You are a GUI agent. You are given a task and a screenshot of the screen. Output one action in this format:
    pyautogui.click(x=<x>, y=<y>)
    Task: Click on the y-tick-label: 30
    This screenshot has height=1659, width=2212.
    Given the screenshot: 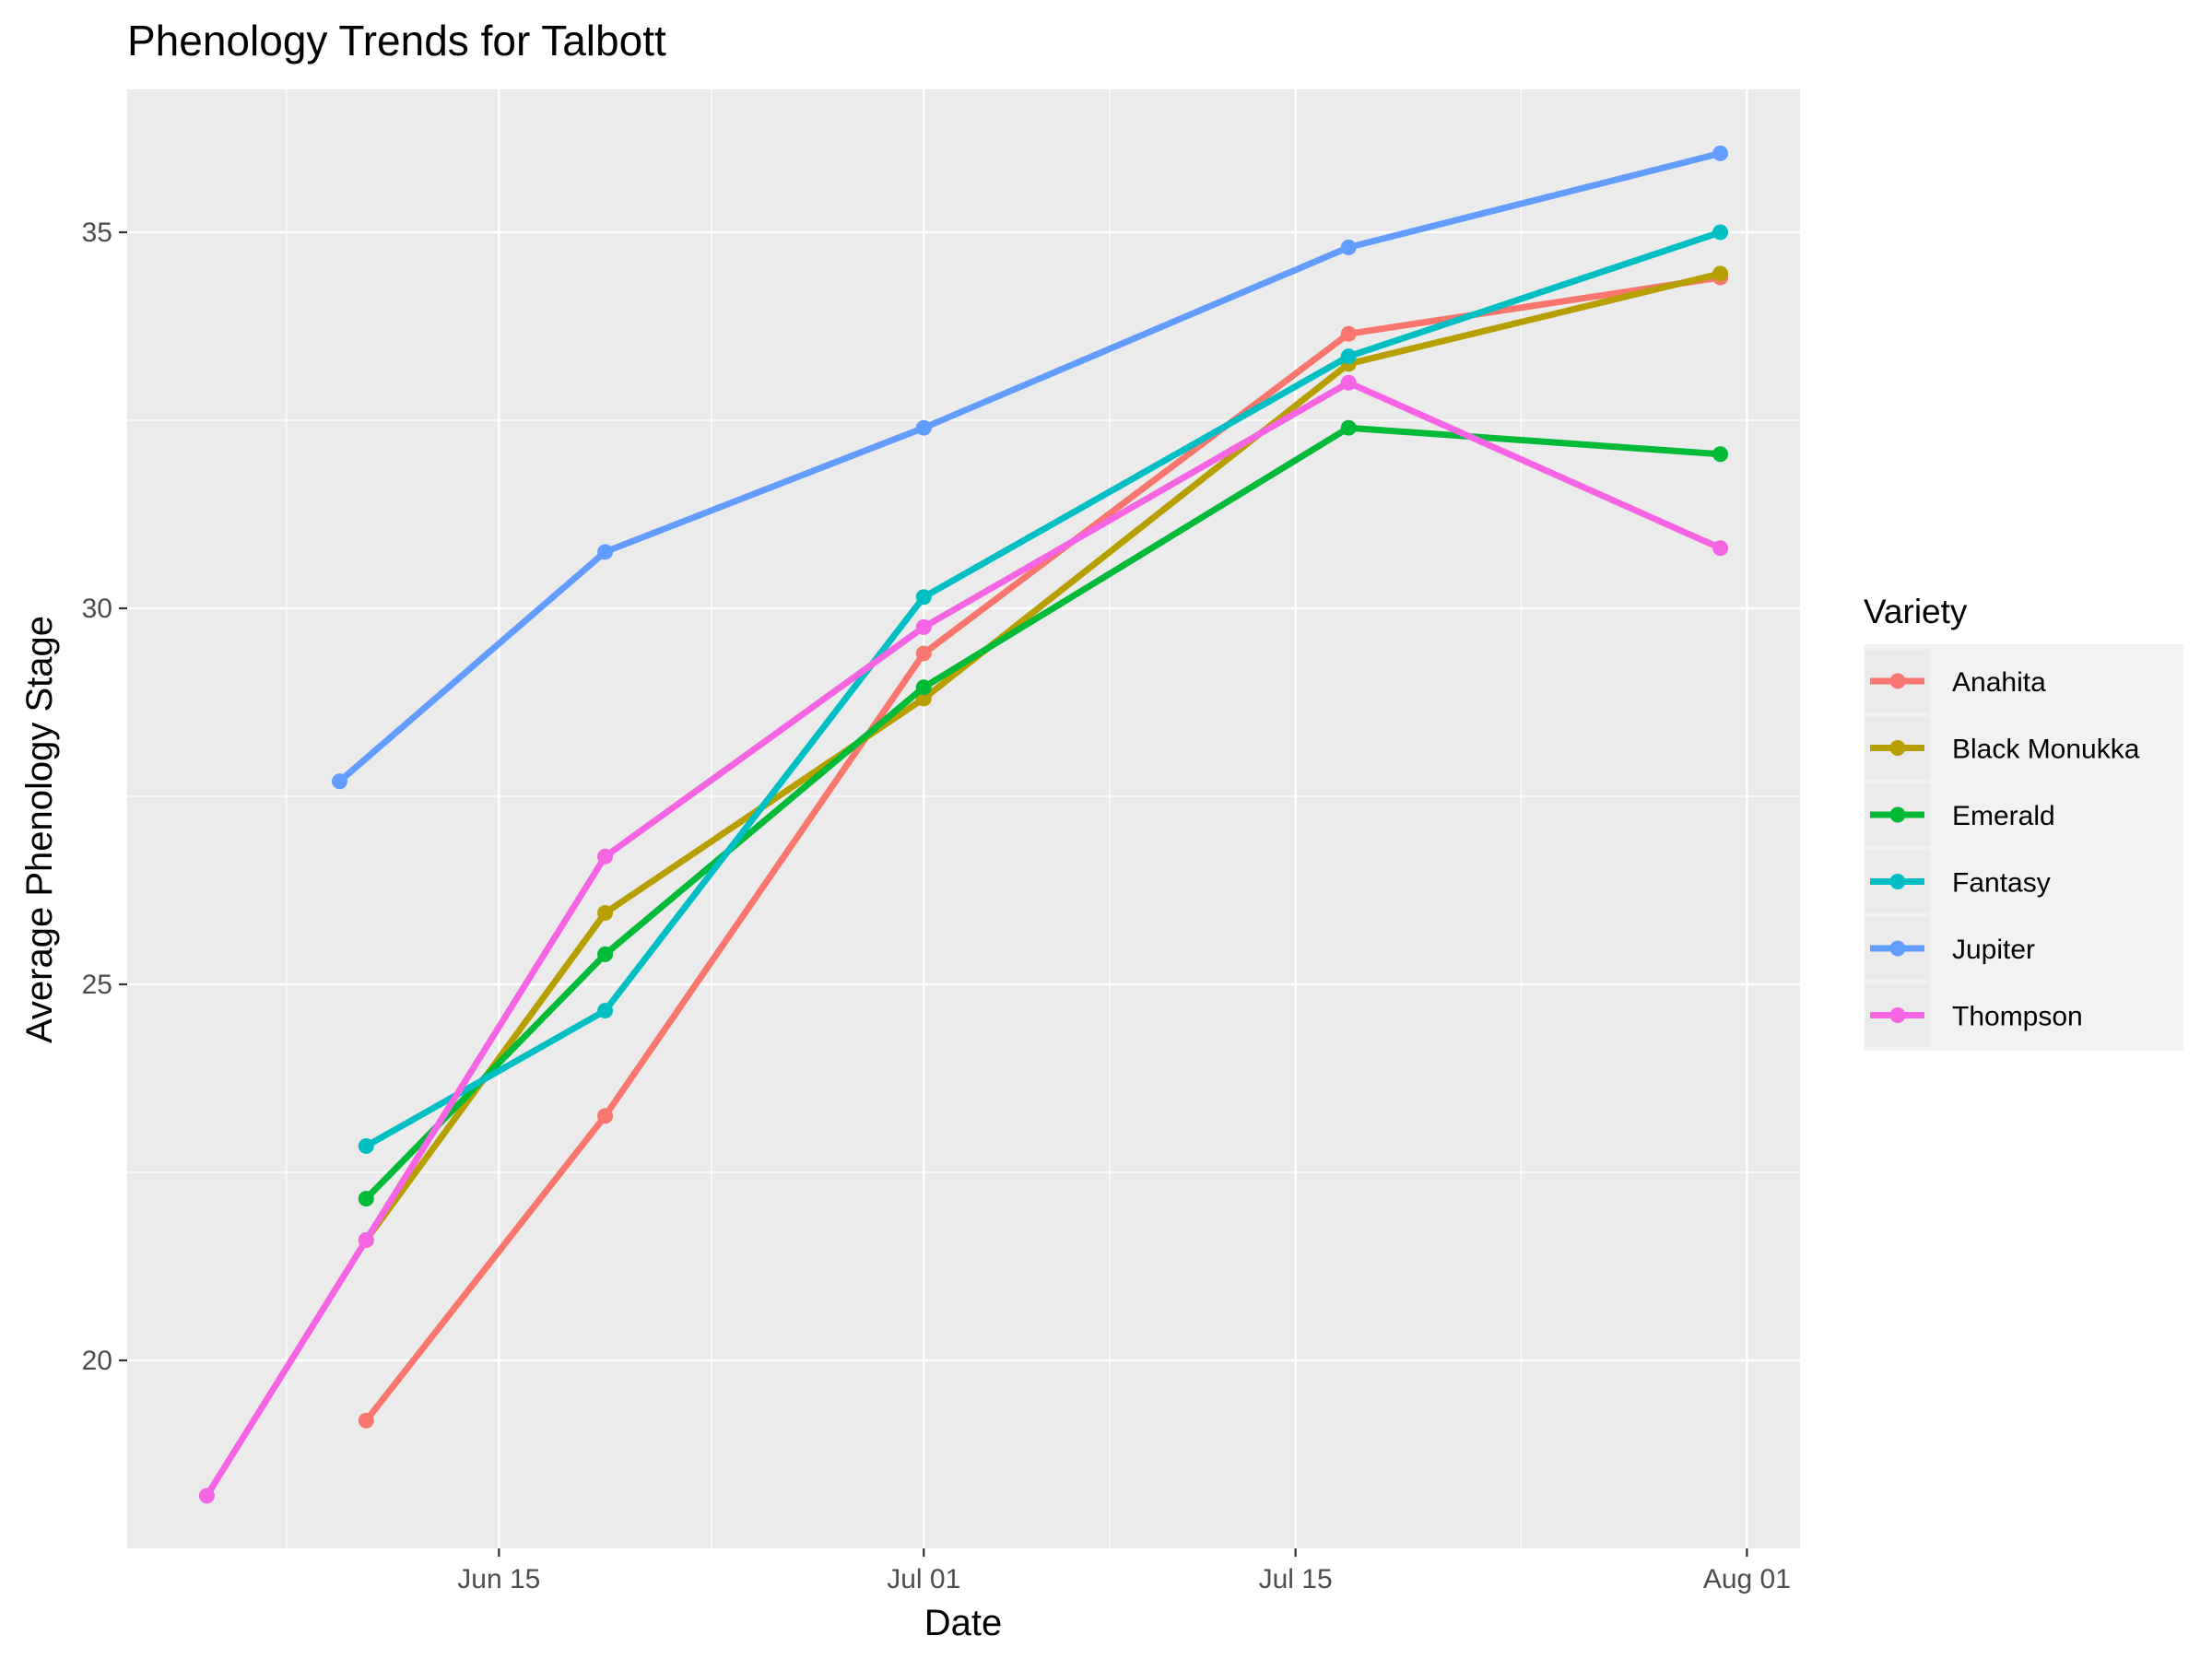 What is the action you would take?
    pyautogui.click(x=97, y=609)
    